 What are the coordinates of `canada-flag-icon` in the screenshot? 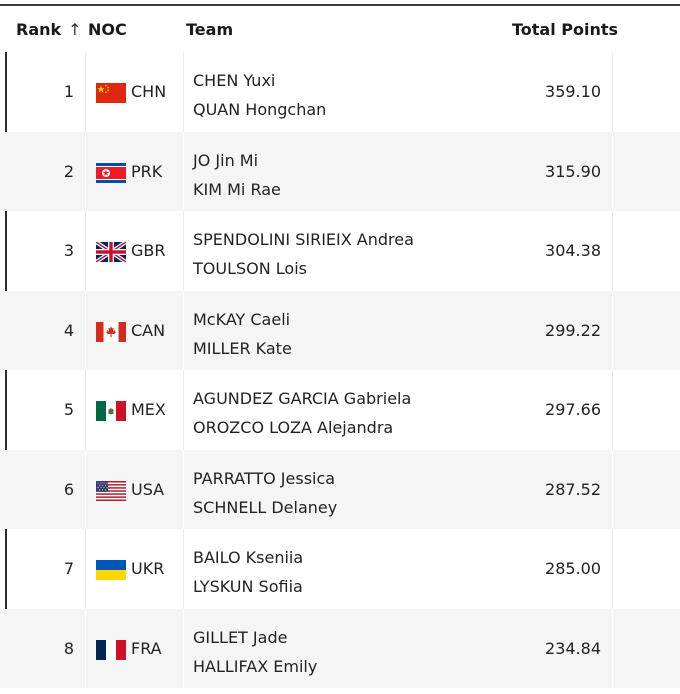 It's located at (111, 331).